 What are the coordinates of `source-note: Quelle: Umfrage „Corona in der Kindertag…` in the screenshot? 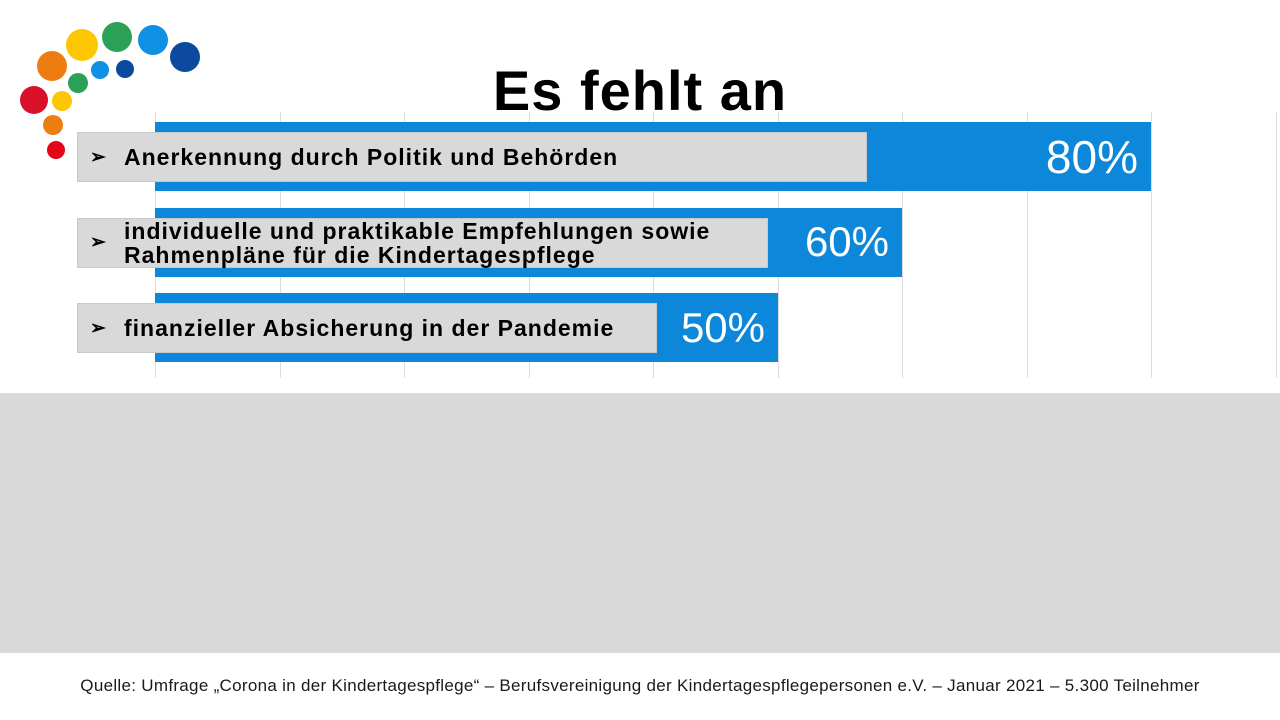 It's located at (640, 685).